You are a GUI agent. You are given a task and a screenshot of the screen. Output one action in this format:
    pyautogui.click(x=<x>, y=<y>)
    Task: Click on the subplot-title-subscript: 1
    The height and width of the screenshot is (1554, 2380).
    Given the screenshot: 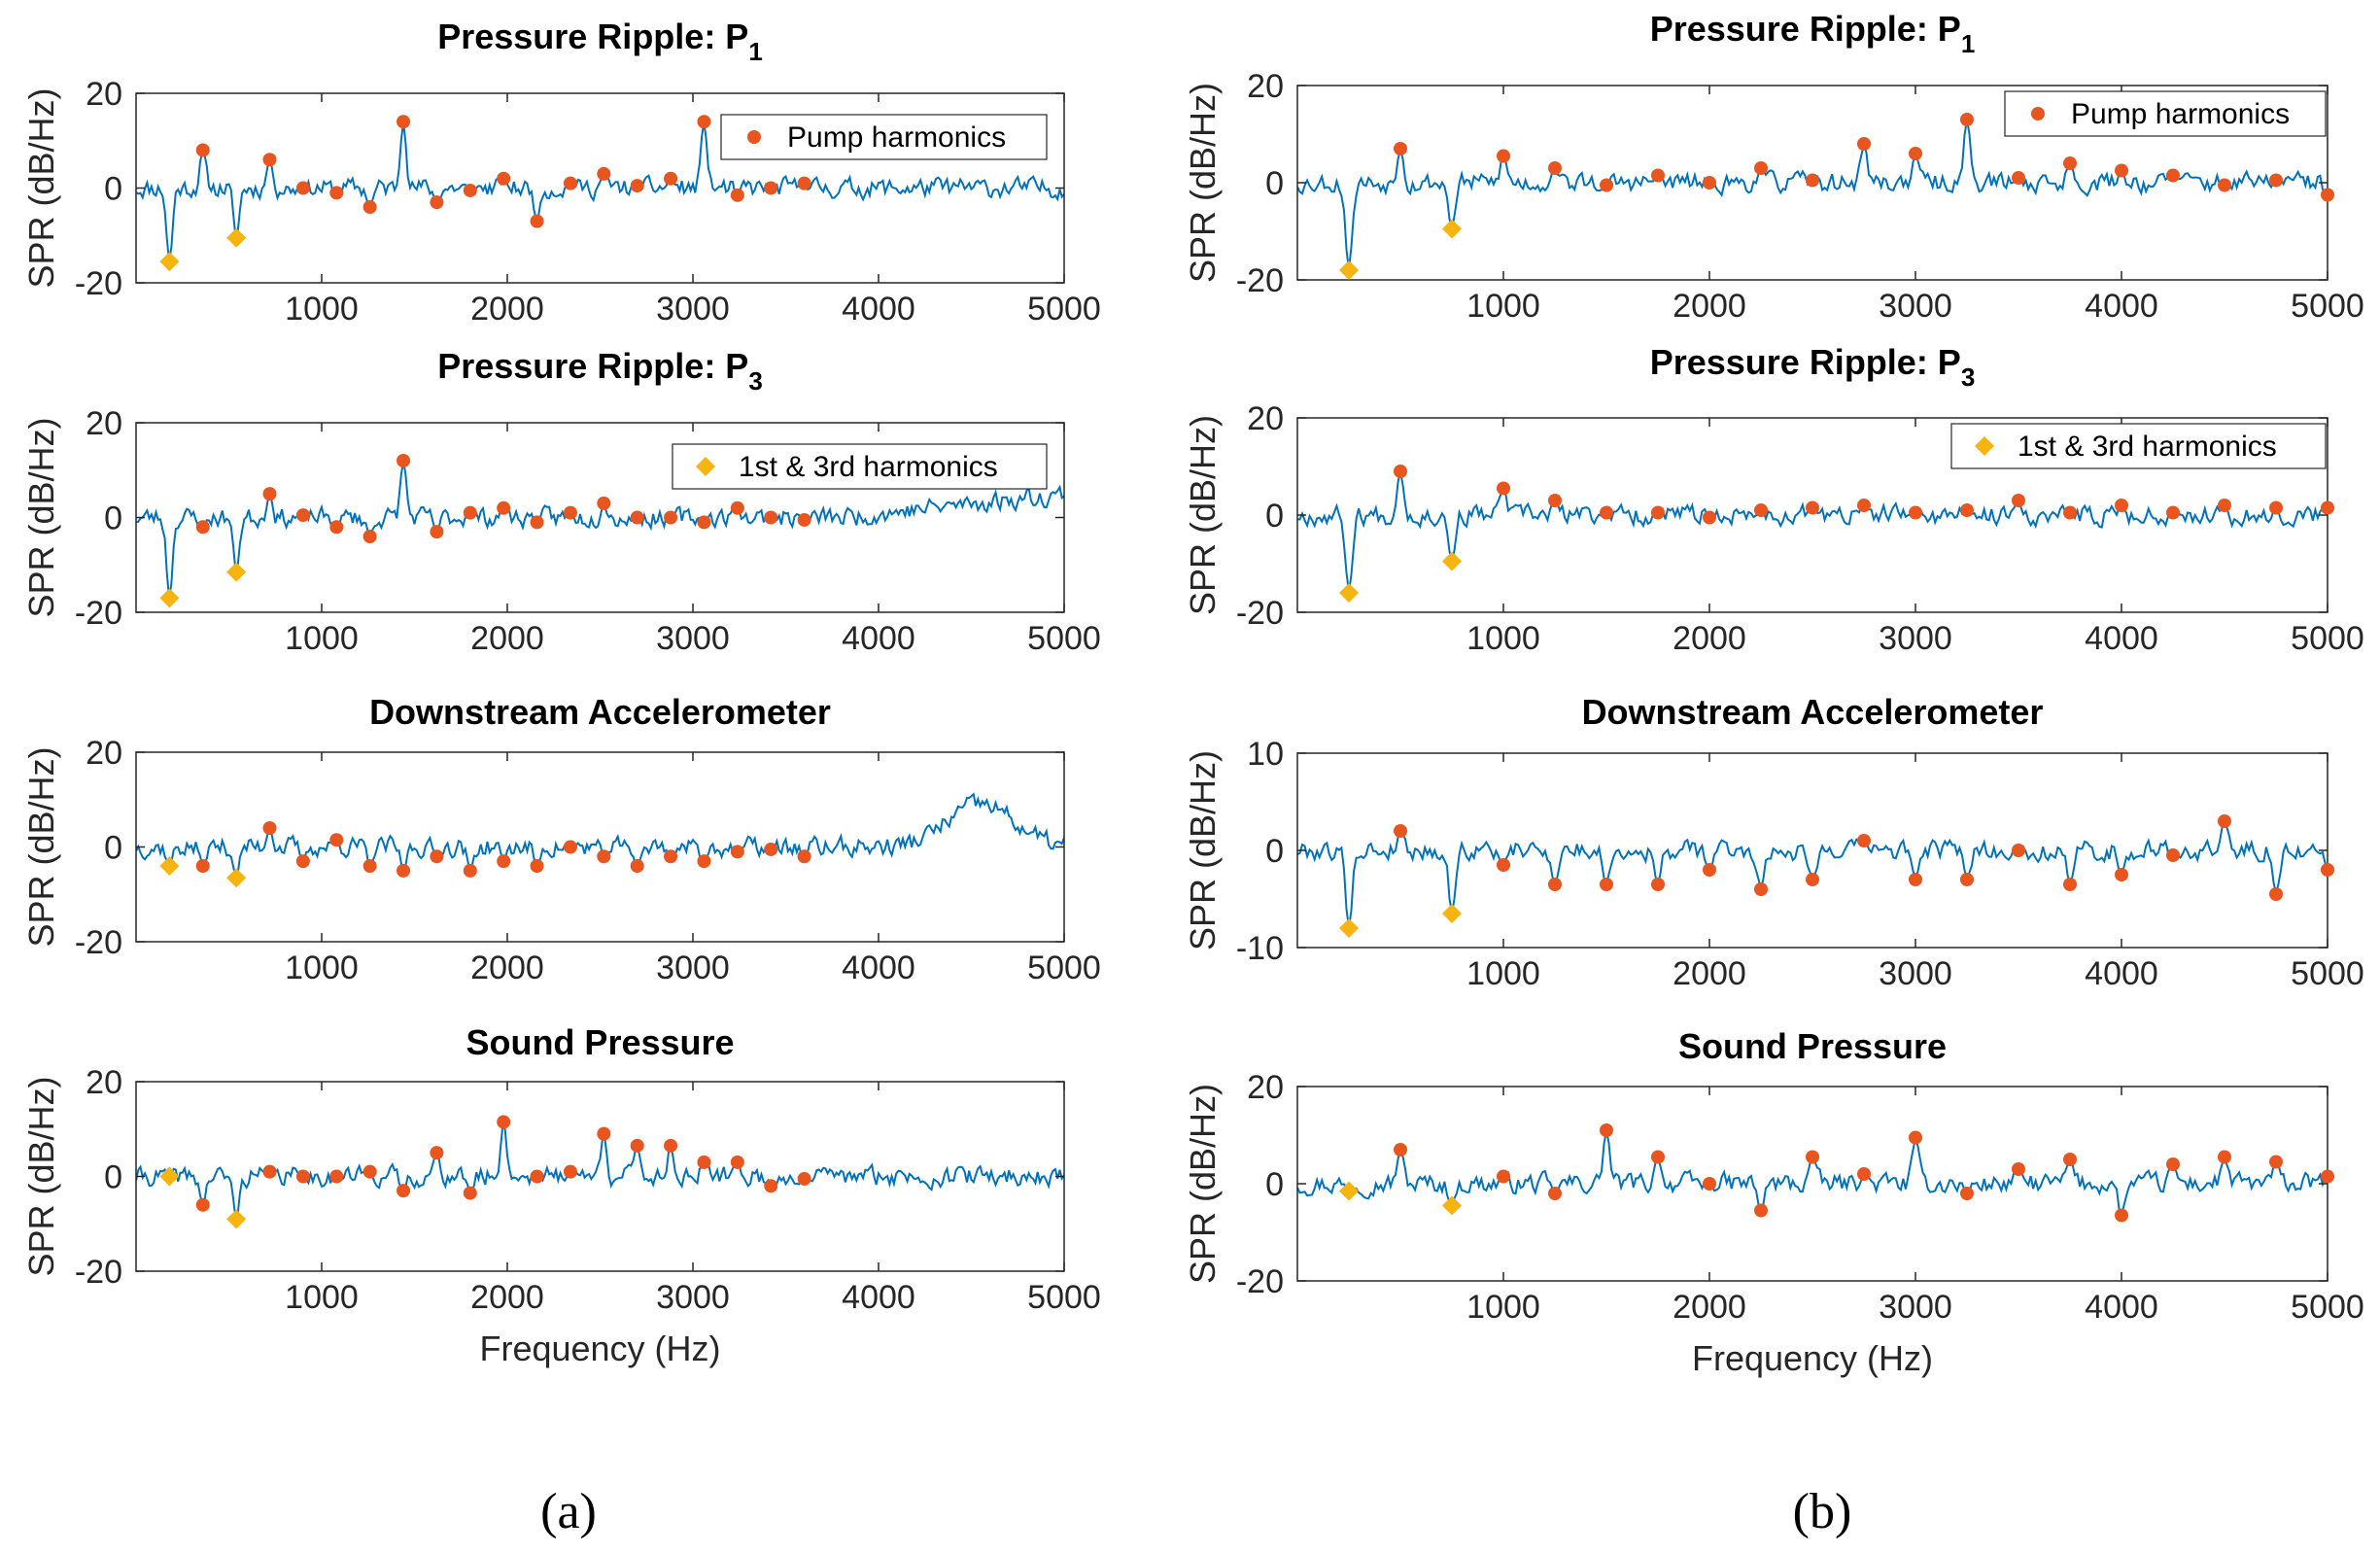 What is the action you would take?
    pyautogui.click(x=1968, y=43)
    